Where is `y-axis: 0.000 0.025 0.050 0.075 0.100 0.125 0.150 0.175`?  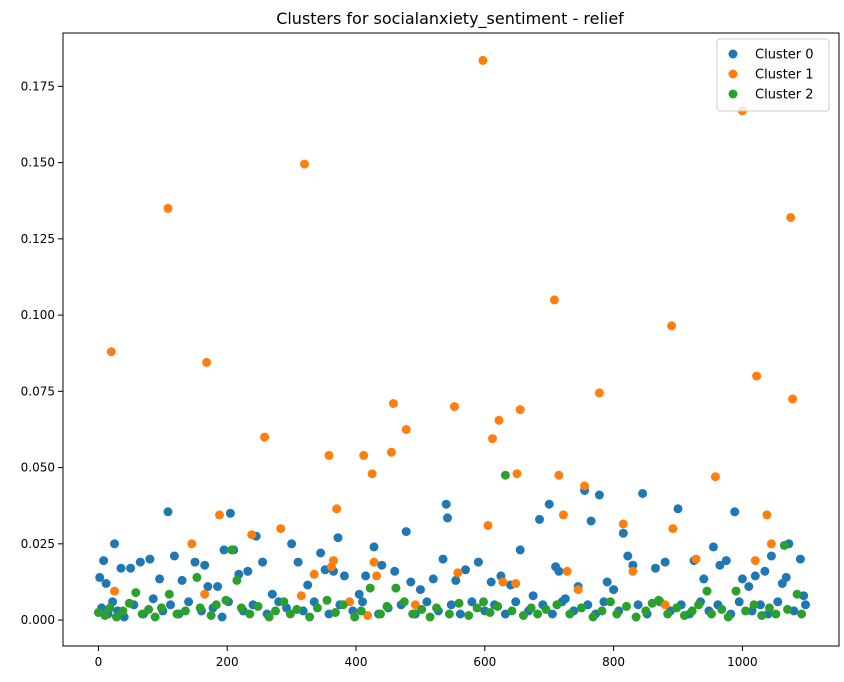 y-axis: 0.000 0.025 0.050 0.075 0.100 0.125 0.150 0.175 is located at coordinates (42, 353).